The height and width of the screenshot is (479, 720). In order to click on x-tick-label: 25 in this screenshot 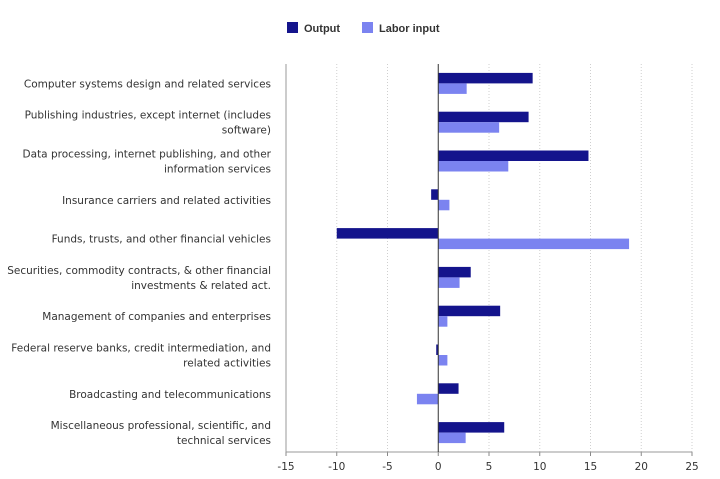, I will do `click(691, 467)`.